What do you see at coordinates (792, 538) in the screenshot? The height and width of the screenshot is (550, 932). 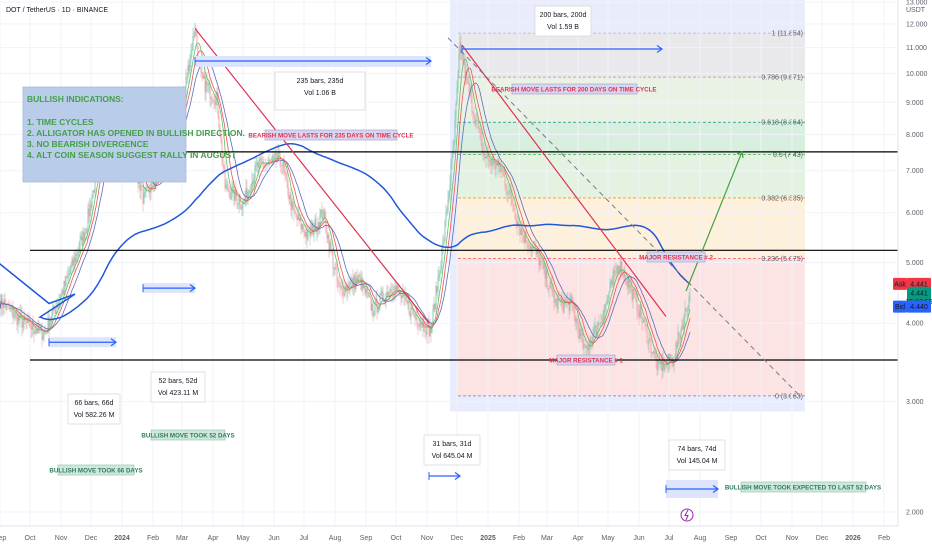 I see `time-tick-label: Nov` at bounding box center [792, 538].